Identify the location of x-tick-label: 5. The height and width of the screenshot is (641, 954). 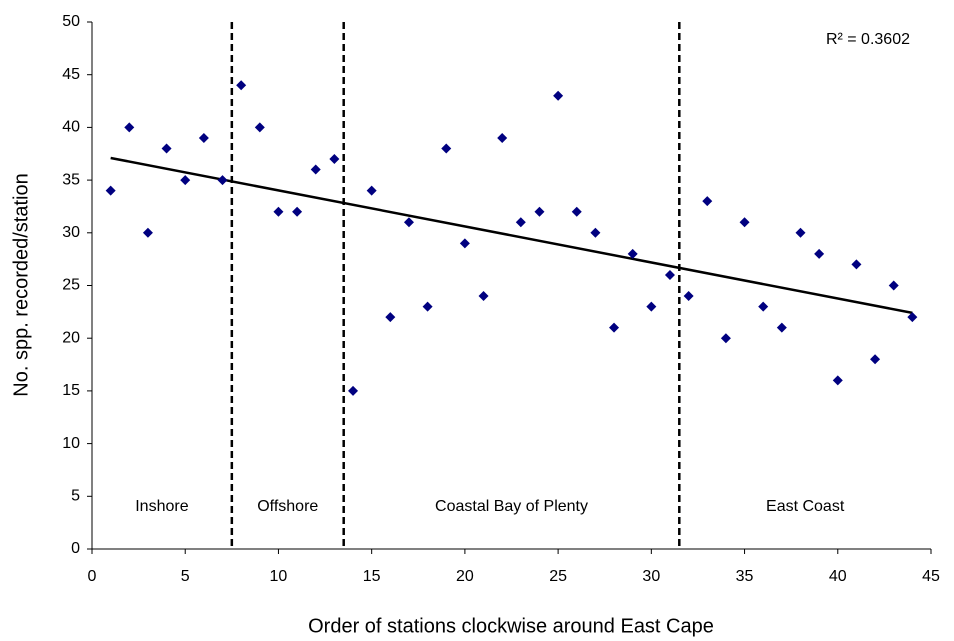
(185, 576).